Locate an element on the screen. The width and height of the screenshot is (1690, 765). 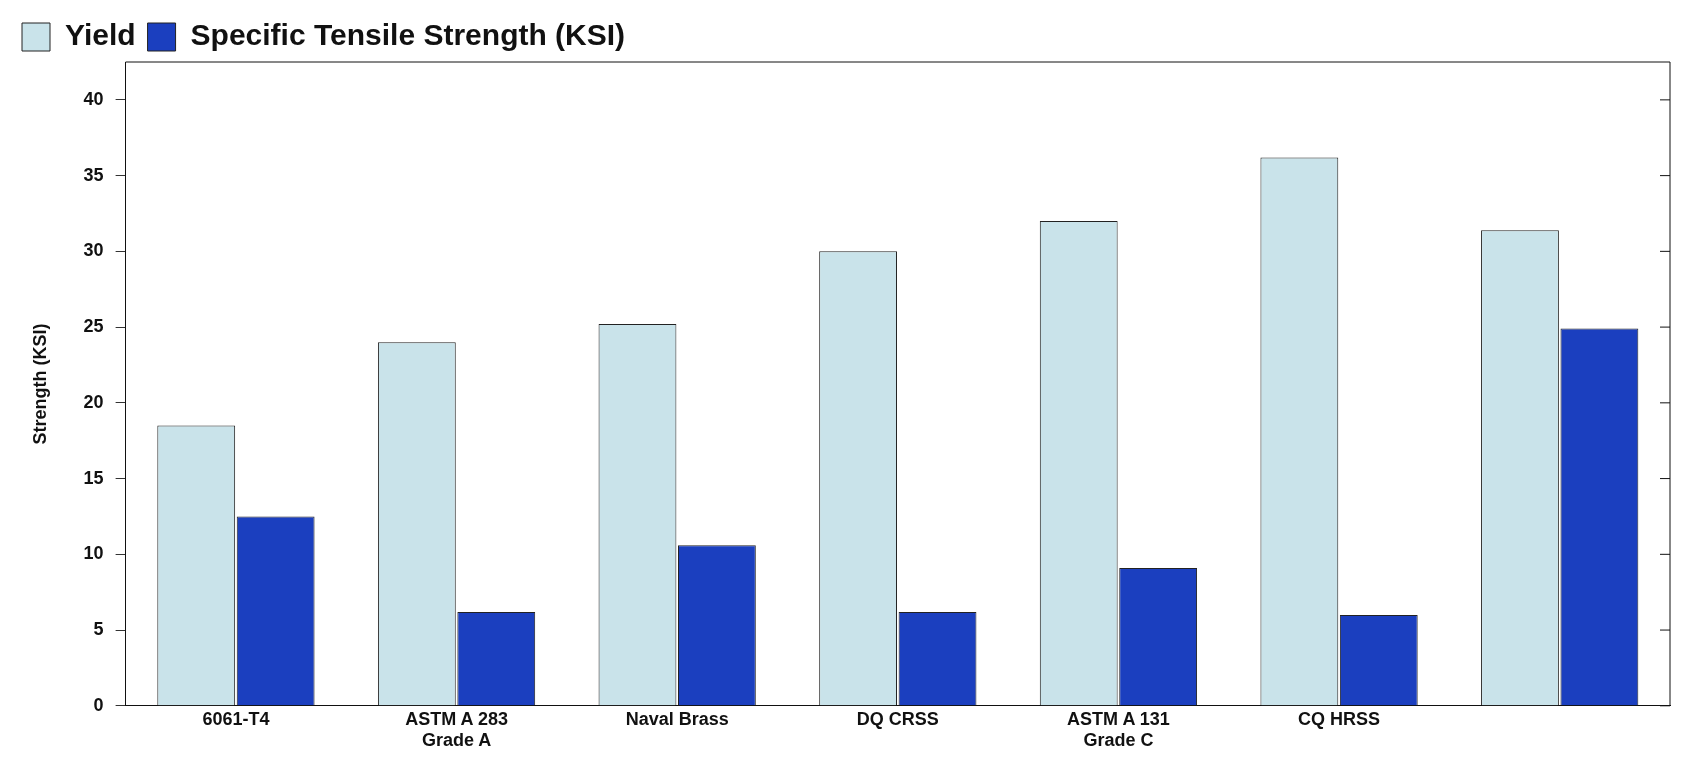
y-tick-label: 35 is located at coordinates (93, 174).